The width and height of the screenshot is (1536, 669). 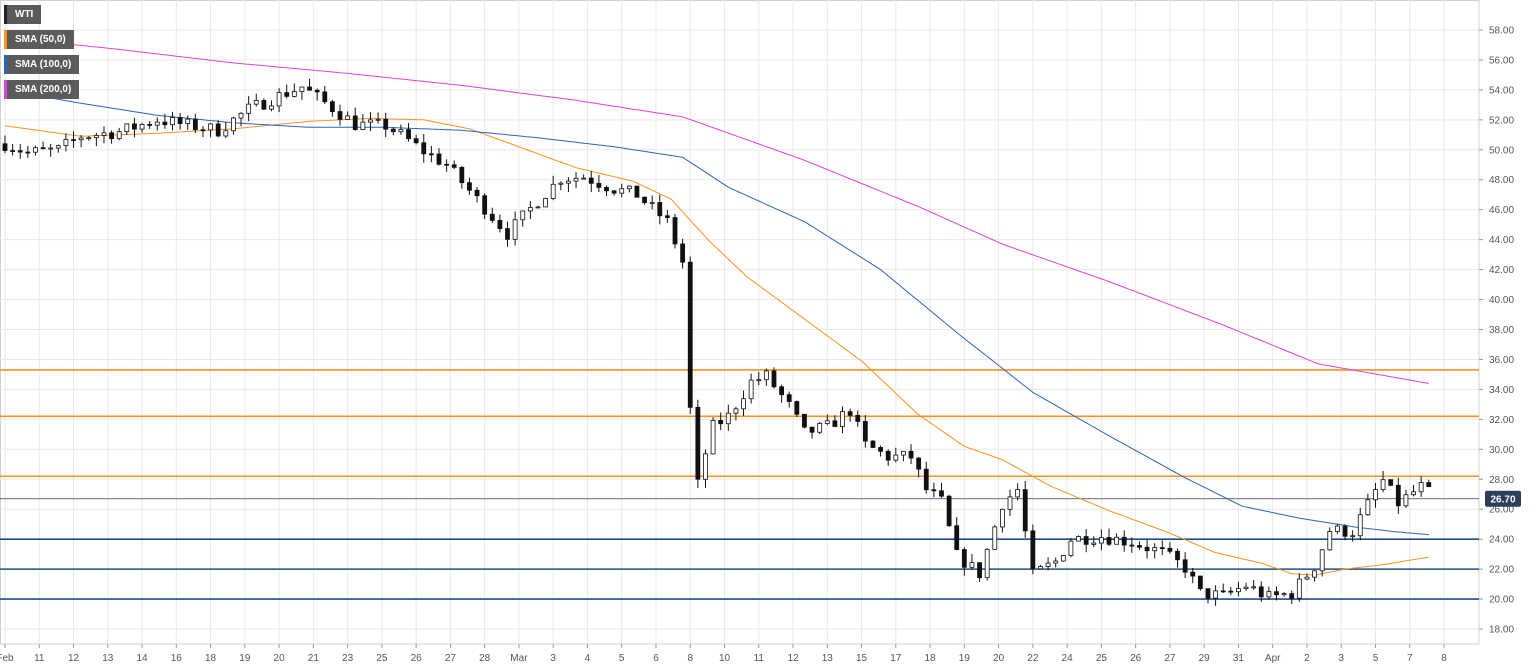 What do you see at coordinates (896, 658) in the screenshot?
I see `x-tick-label: 17` at bounding box center [896, 658].